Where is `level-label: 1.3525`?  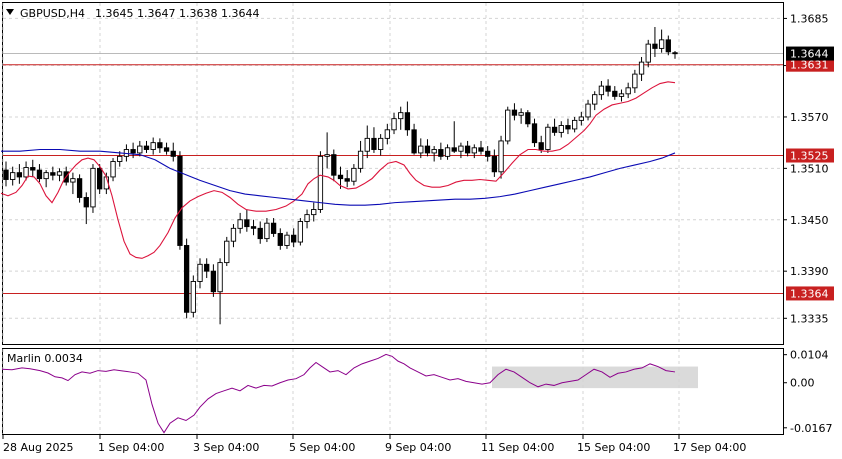 level-label: 1.3525 is located at coordinates (809, 156).